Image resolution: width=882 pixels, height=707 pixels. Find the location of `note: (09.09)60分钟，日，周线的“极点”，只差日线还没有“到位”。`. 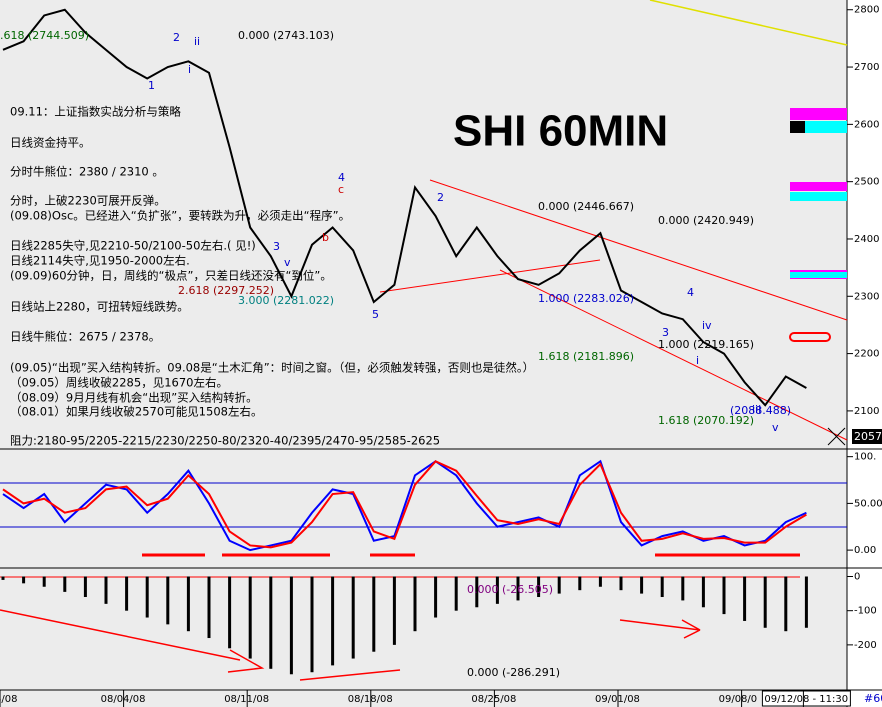

note: (09.09)60分钟，日，周线的“极点”，只差日线还没有“到位”。 is located at coordinates (171, 276).